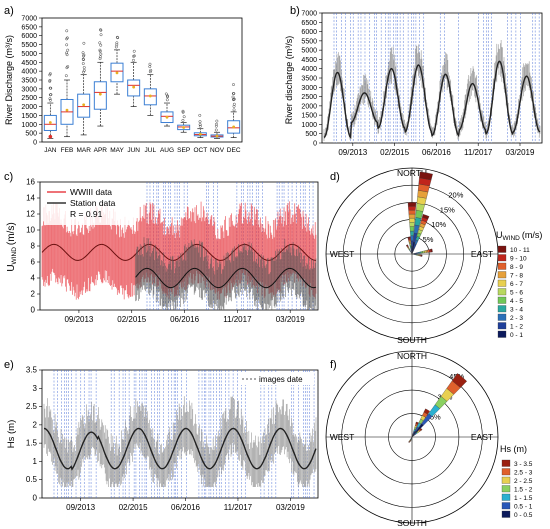 The image size is (550, 529). Describe the element at coordinates (518, 259) in the screenshot. I see `legend-label: 9 - 10` at that location.